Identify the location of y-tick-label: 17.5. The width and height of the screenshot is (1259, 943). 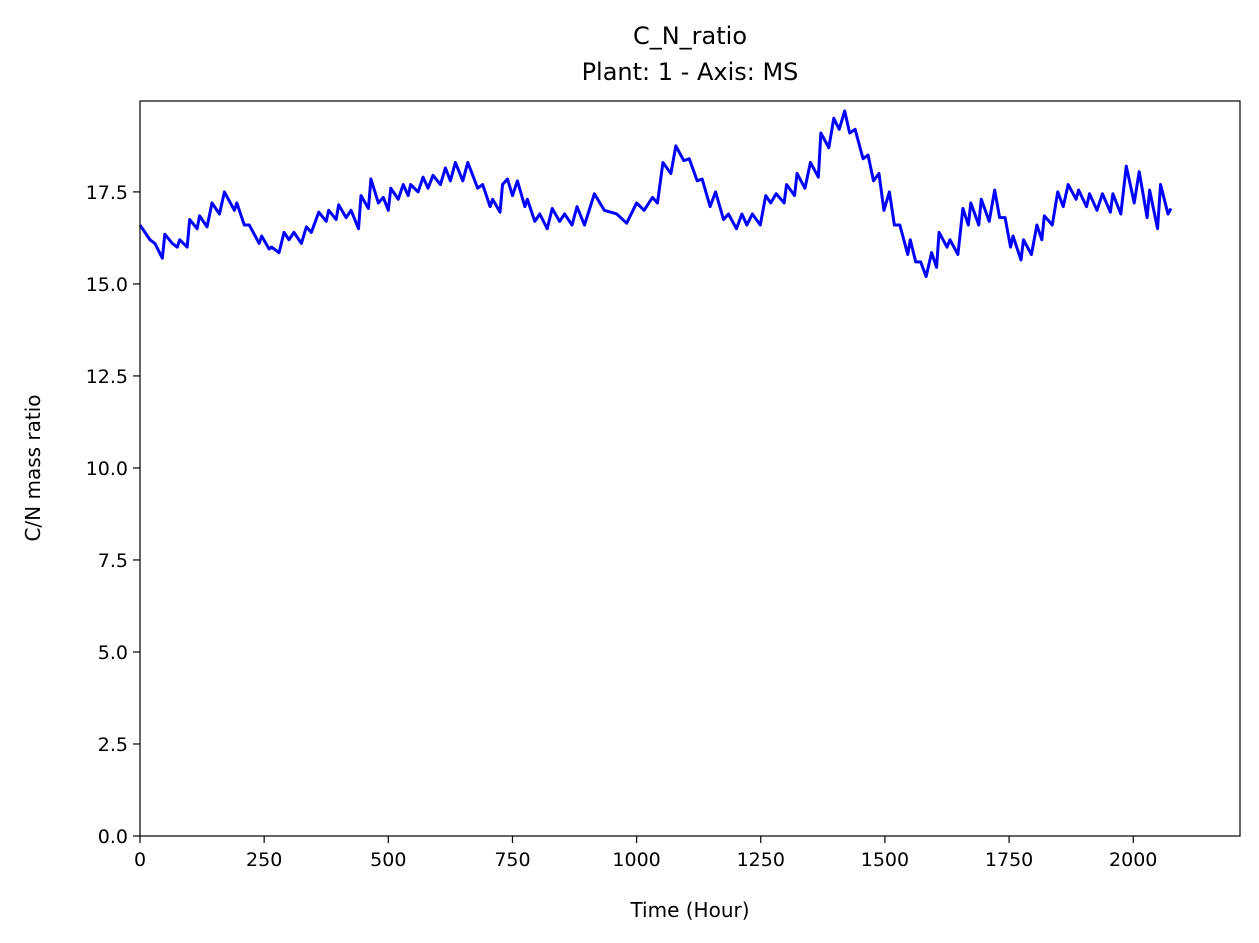
(107, 193).